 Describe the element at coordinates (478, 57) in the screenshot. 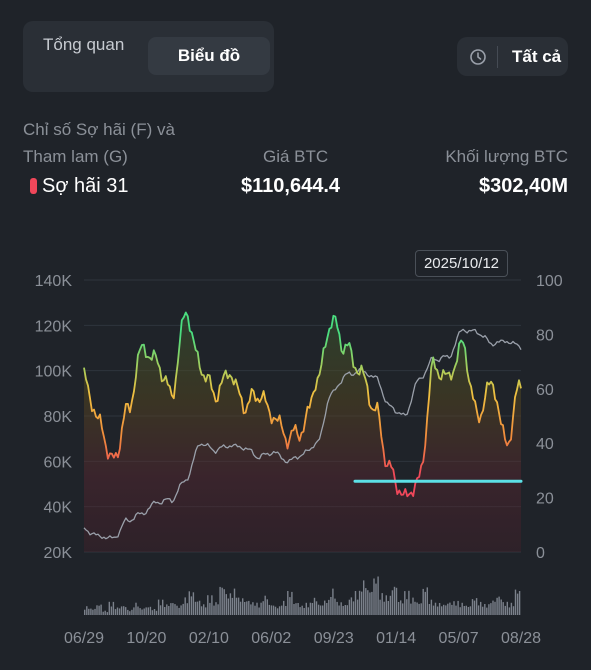

I see `clock-icon` at that location.